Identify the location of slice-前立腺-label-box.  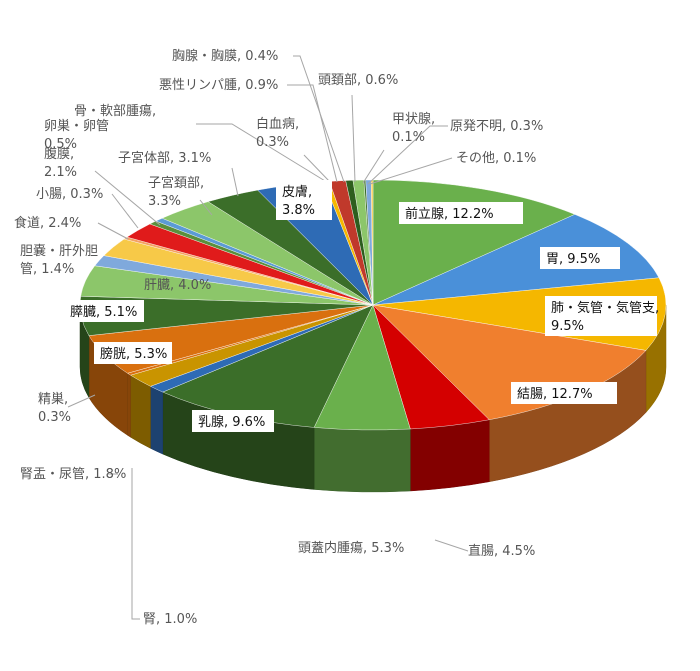
(461, 213).